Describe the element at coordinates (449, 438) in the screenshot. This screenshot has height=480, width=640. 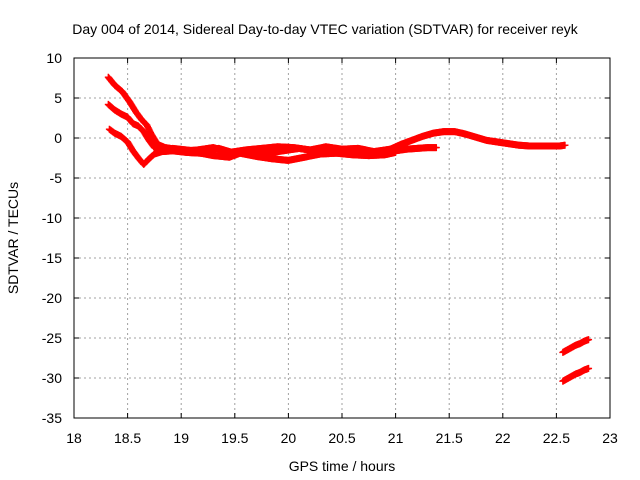
I see `x-tick-label: 21.5` at that location.